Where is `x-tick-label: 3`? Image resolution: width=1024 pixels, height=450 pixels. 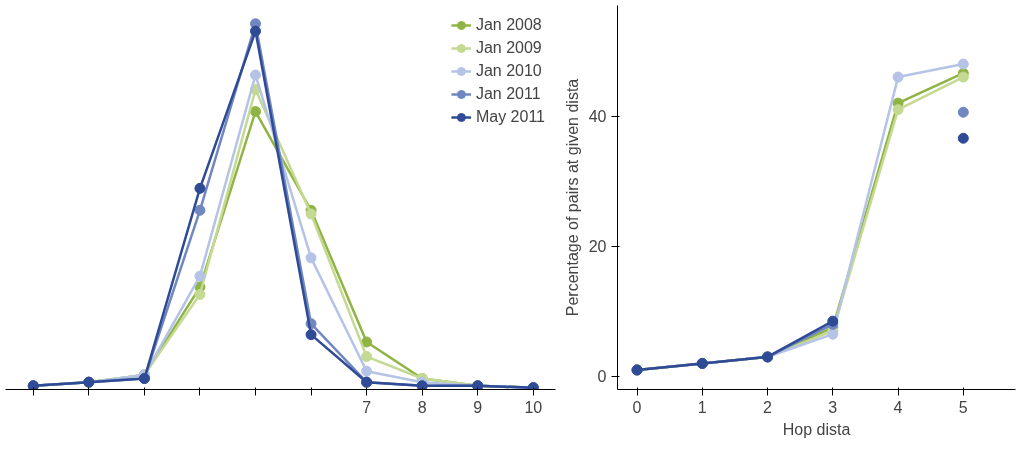
x-tick-label: 3 is located at coordinates (833, 407).